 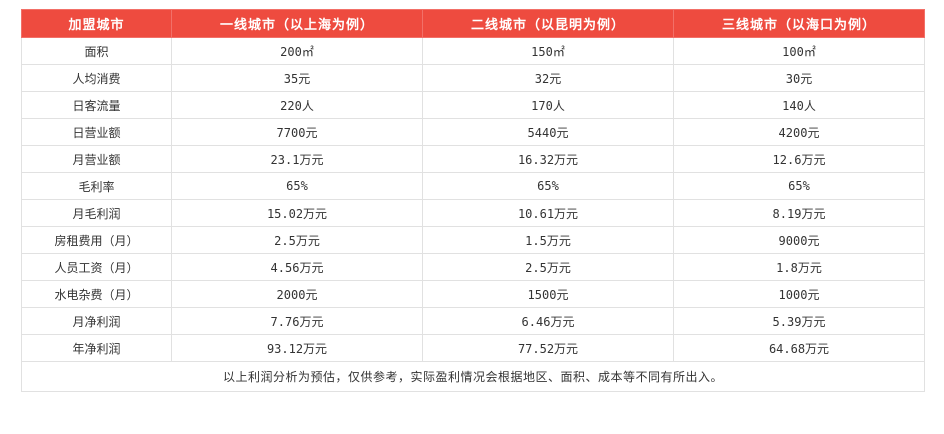 I want to click on tier1-value: 2000元, so click(x=297, y=294).